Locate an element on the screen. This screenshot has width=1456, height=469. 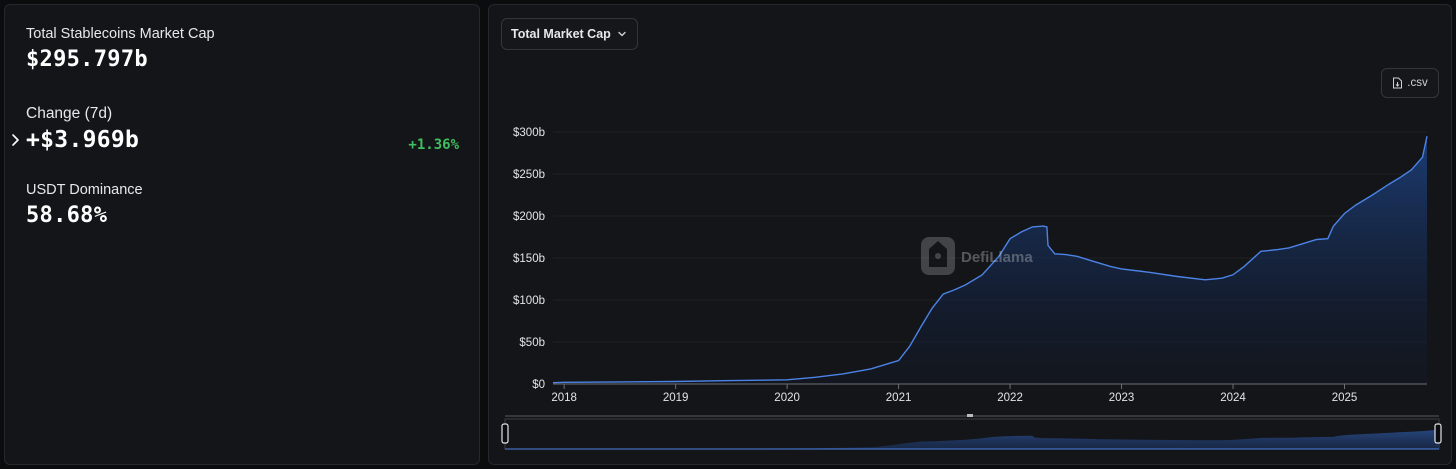
csv-download-label: .csv is located at coordinates (1417, 83).